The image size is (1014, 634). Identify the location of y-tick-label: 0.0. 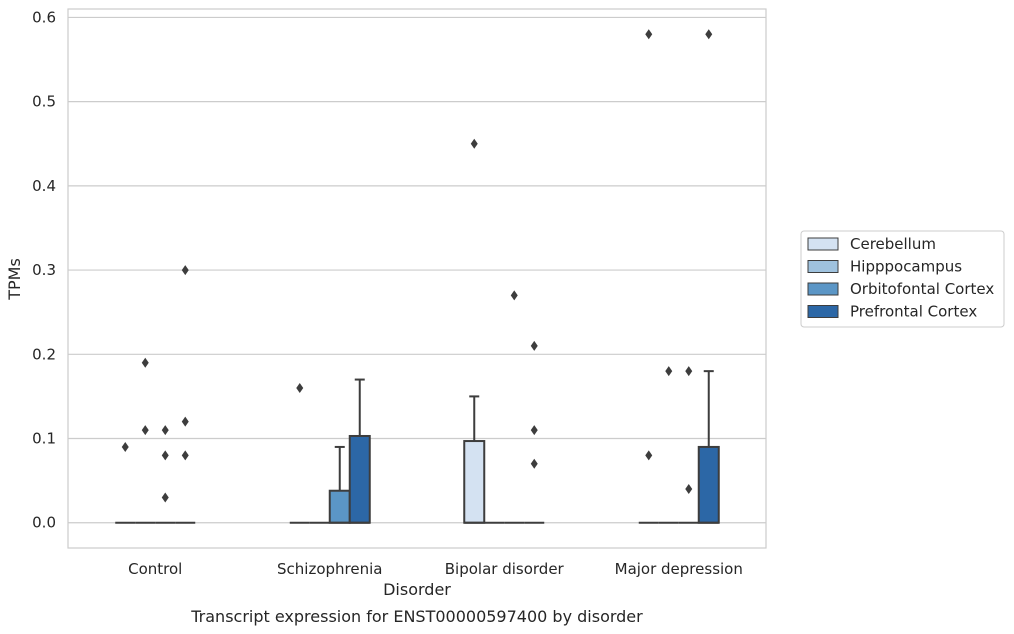
(44, 523).